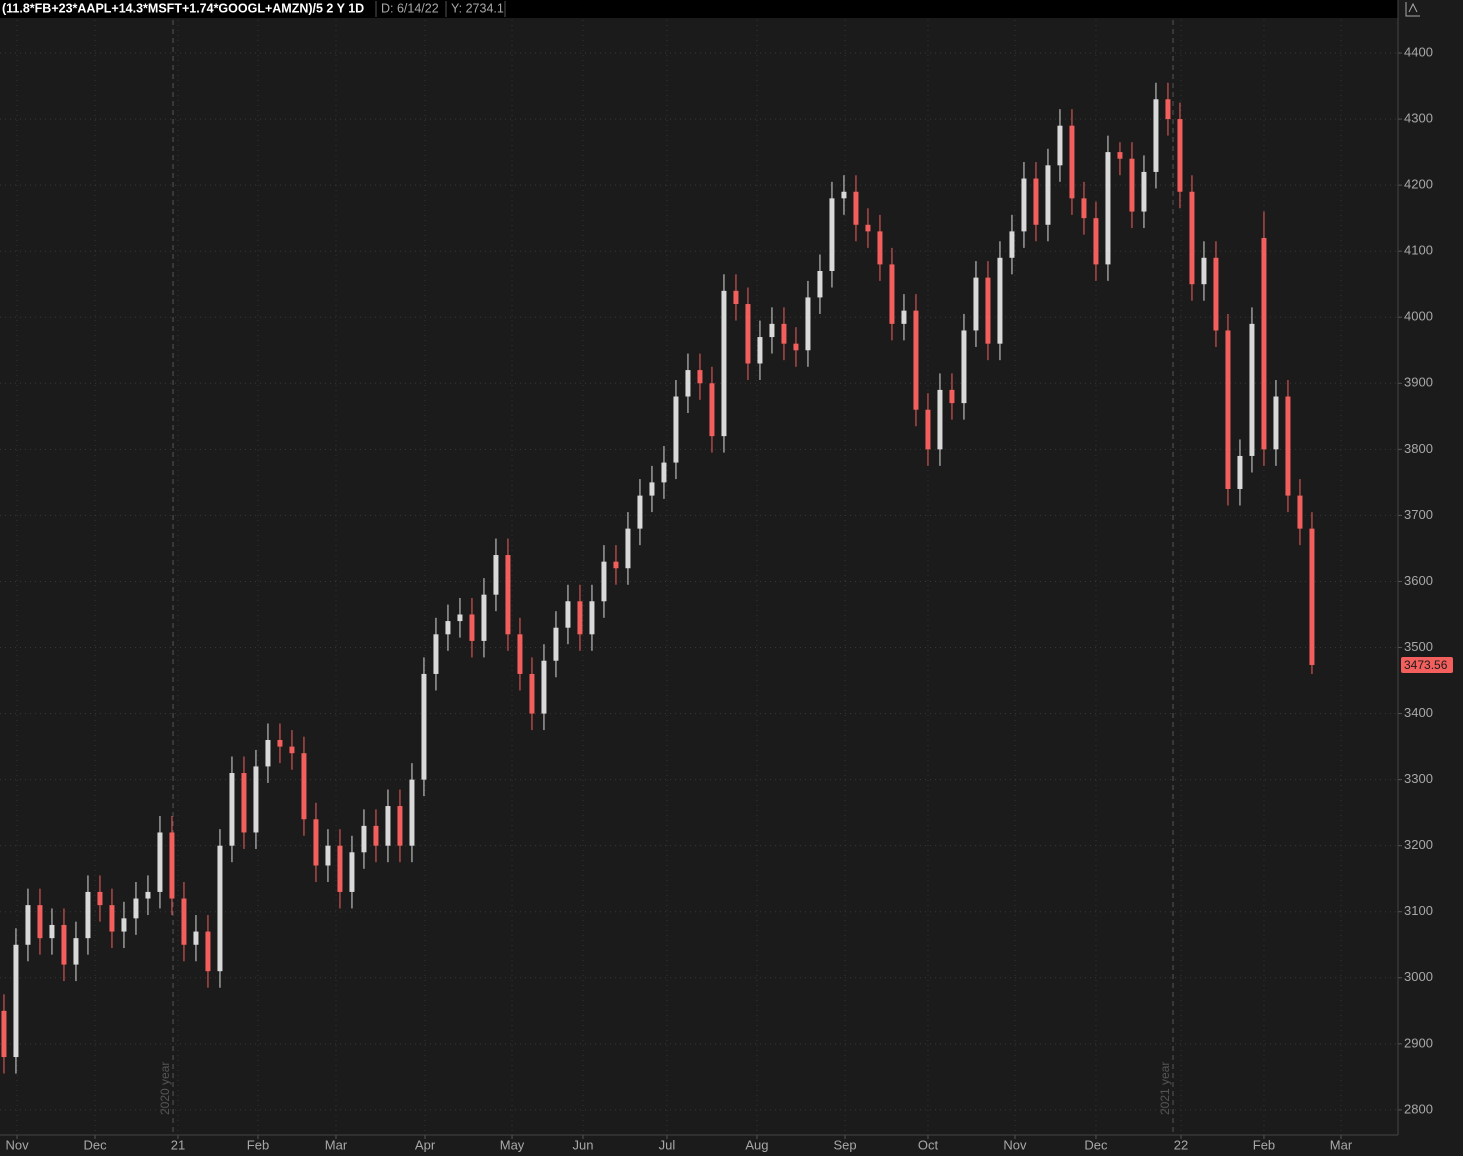 This screenshot has height=1156, width=1463. I want to click on x-tick-label: 22, so click(1181, 1144).